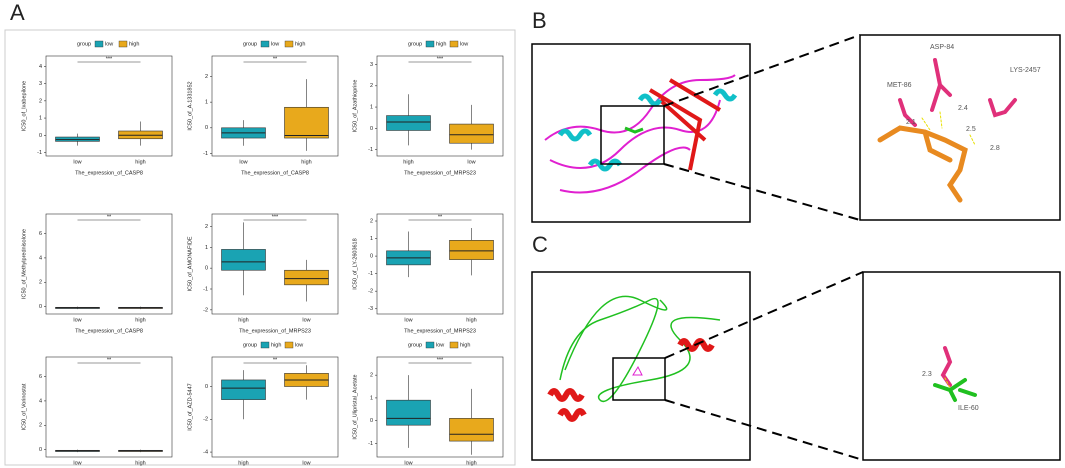  What do you see at coordinates (968, 408) in the screenshot?
I see `residue-label: ILE-60` at bounding box center [968, 408].